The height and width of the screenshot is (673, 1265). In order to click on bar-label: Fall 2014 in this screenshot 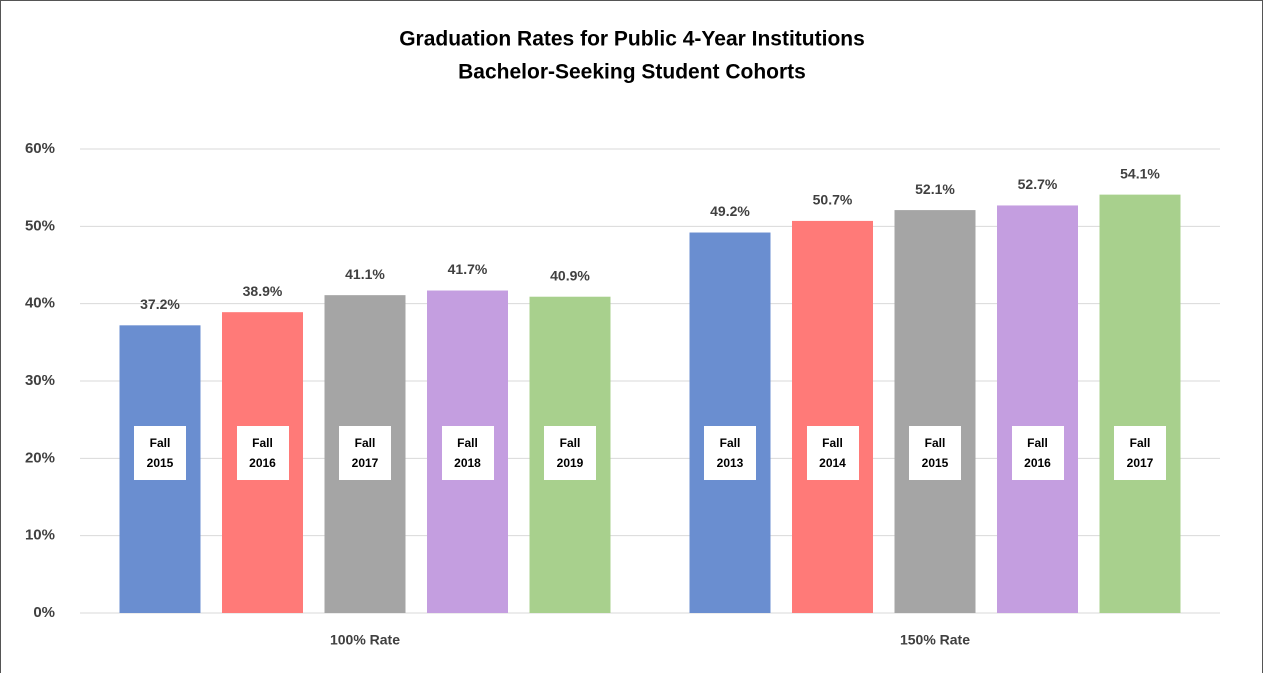, I will do `click(832, 453)`.